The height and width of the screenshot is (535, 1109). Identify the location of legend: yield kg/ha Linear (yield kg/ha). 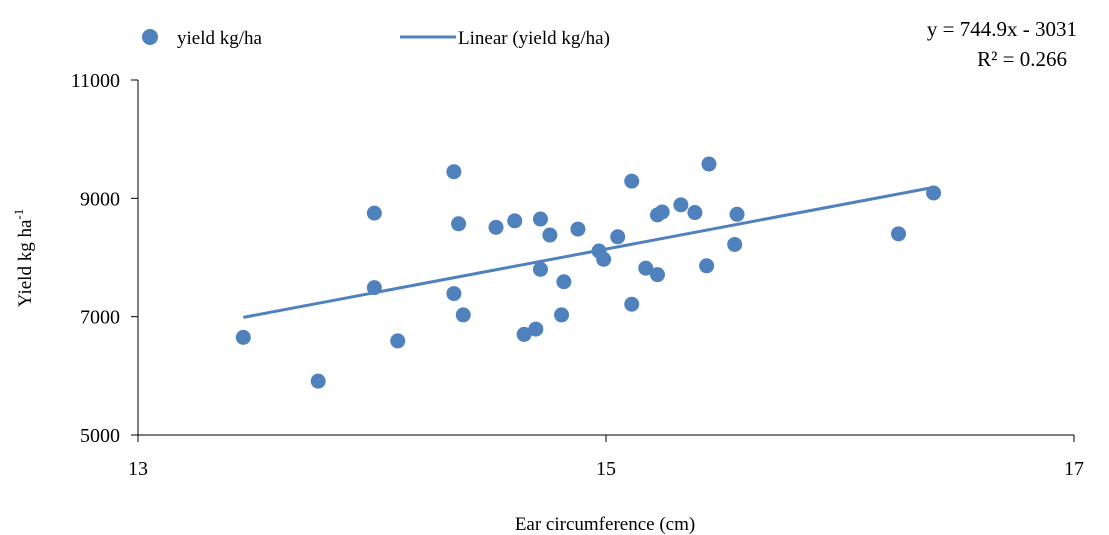
(376, 38).